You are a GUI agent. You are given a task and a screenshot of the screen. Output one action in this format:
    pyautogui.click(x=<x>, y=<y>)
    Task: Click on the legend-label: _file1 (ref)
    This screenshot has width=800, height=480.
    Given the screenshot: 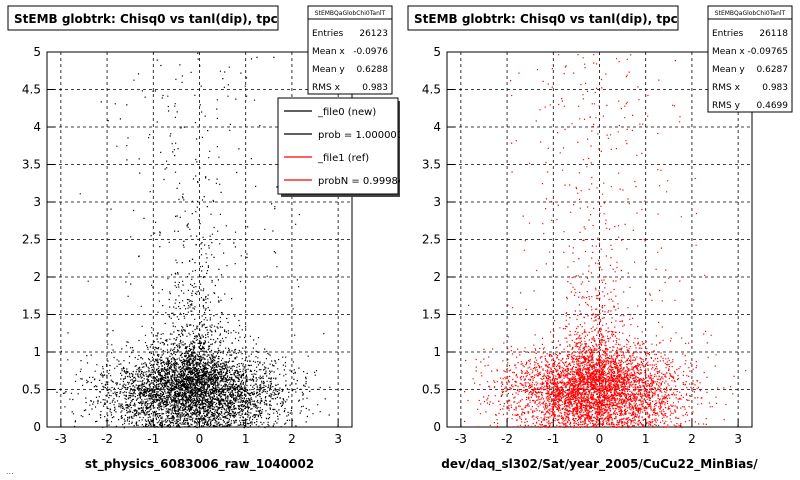 What is the action you would take?
    pyautogui.click(x=343, y=158)
    